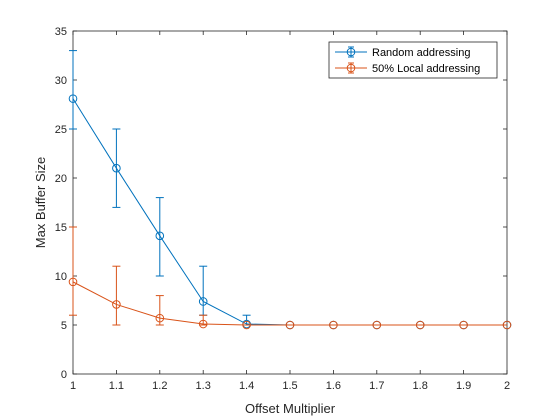 The height and width of the screenshot is (420, 560). I want to click on legend-box, so click(413, 60).